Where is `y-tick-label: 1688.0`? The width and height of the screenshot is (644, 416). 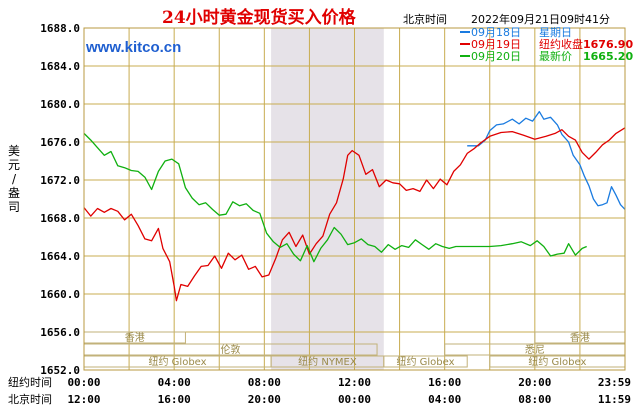
y-tick-label: 1688.0 is located at coordinates (60, 28).